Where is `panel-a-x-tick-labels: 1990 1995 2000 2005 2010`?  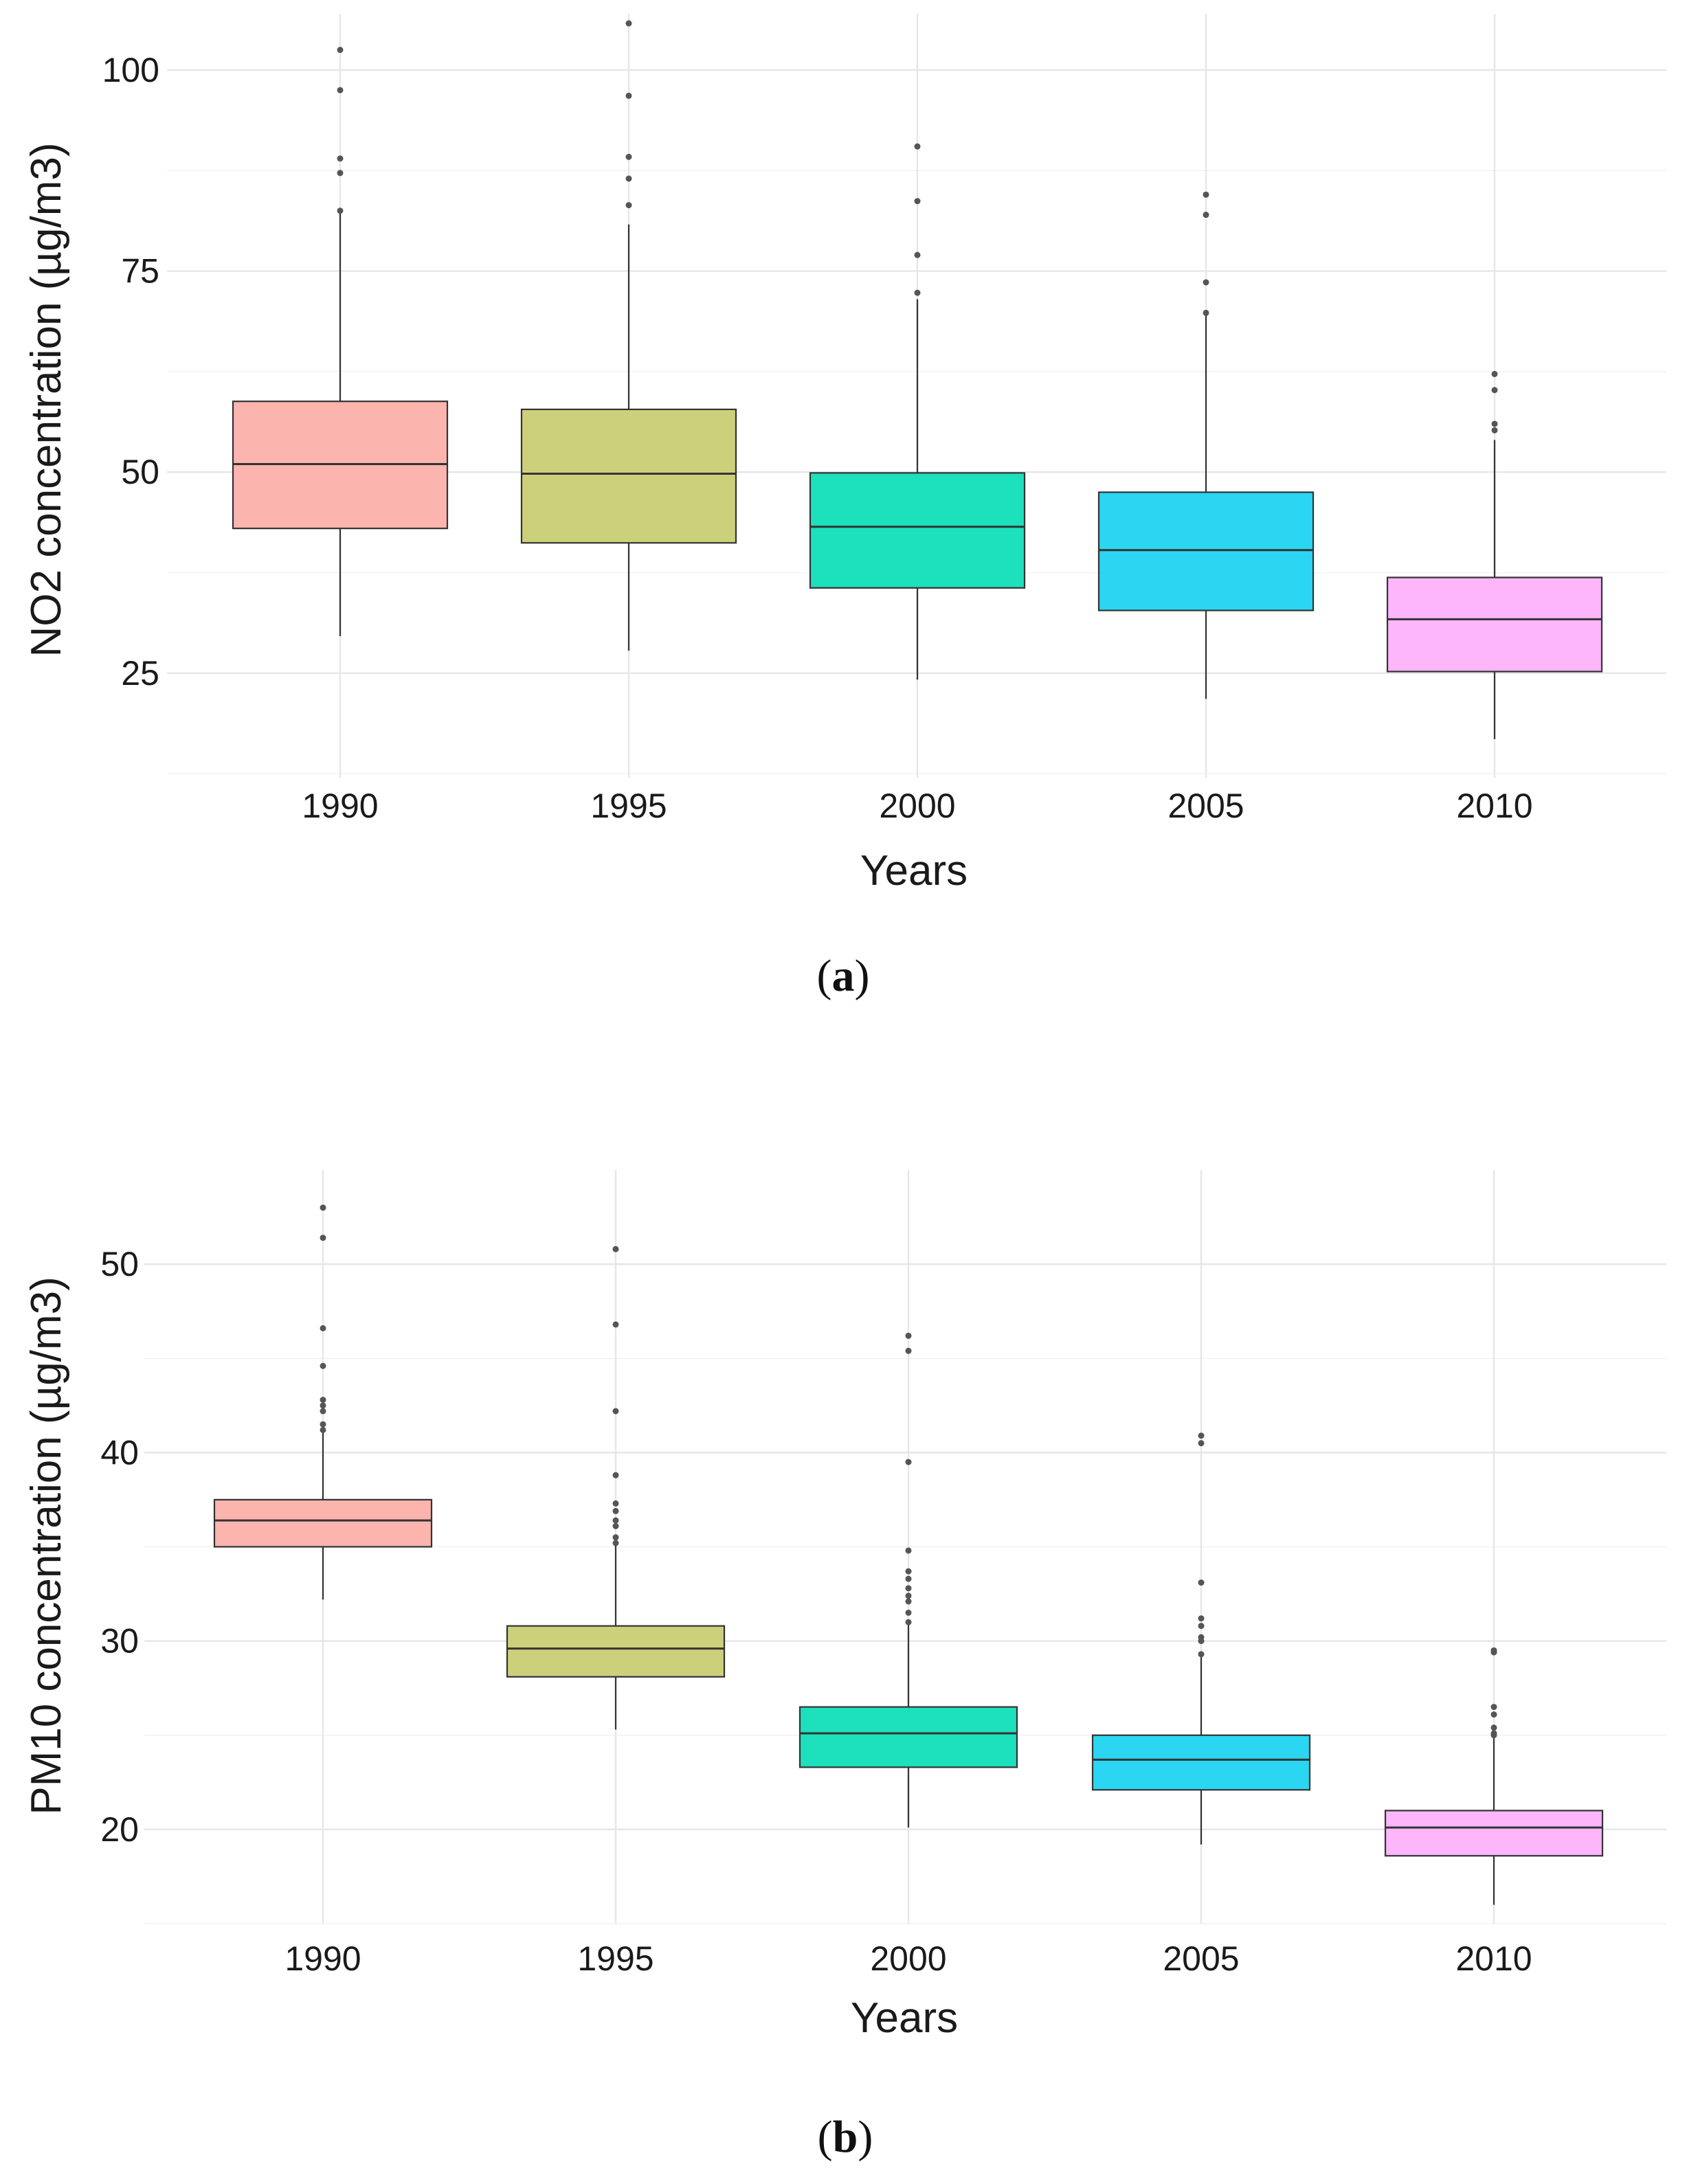
panel-a-x-tick-labels: 1990 1995 2000 2005 2010 is located at coordinates (917, 806).